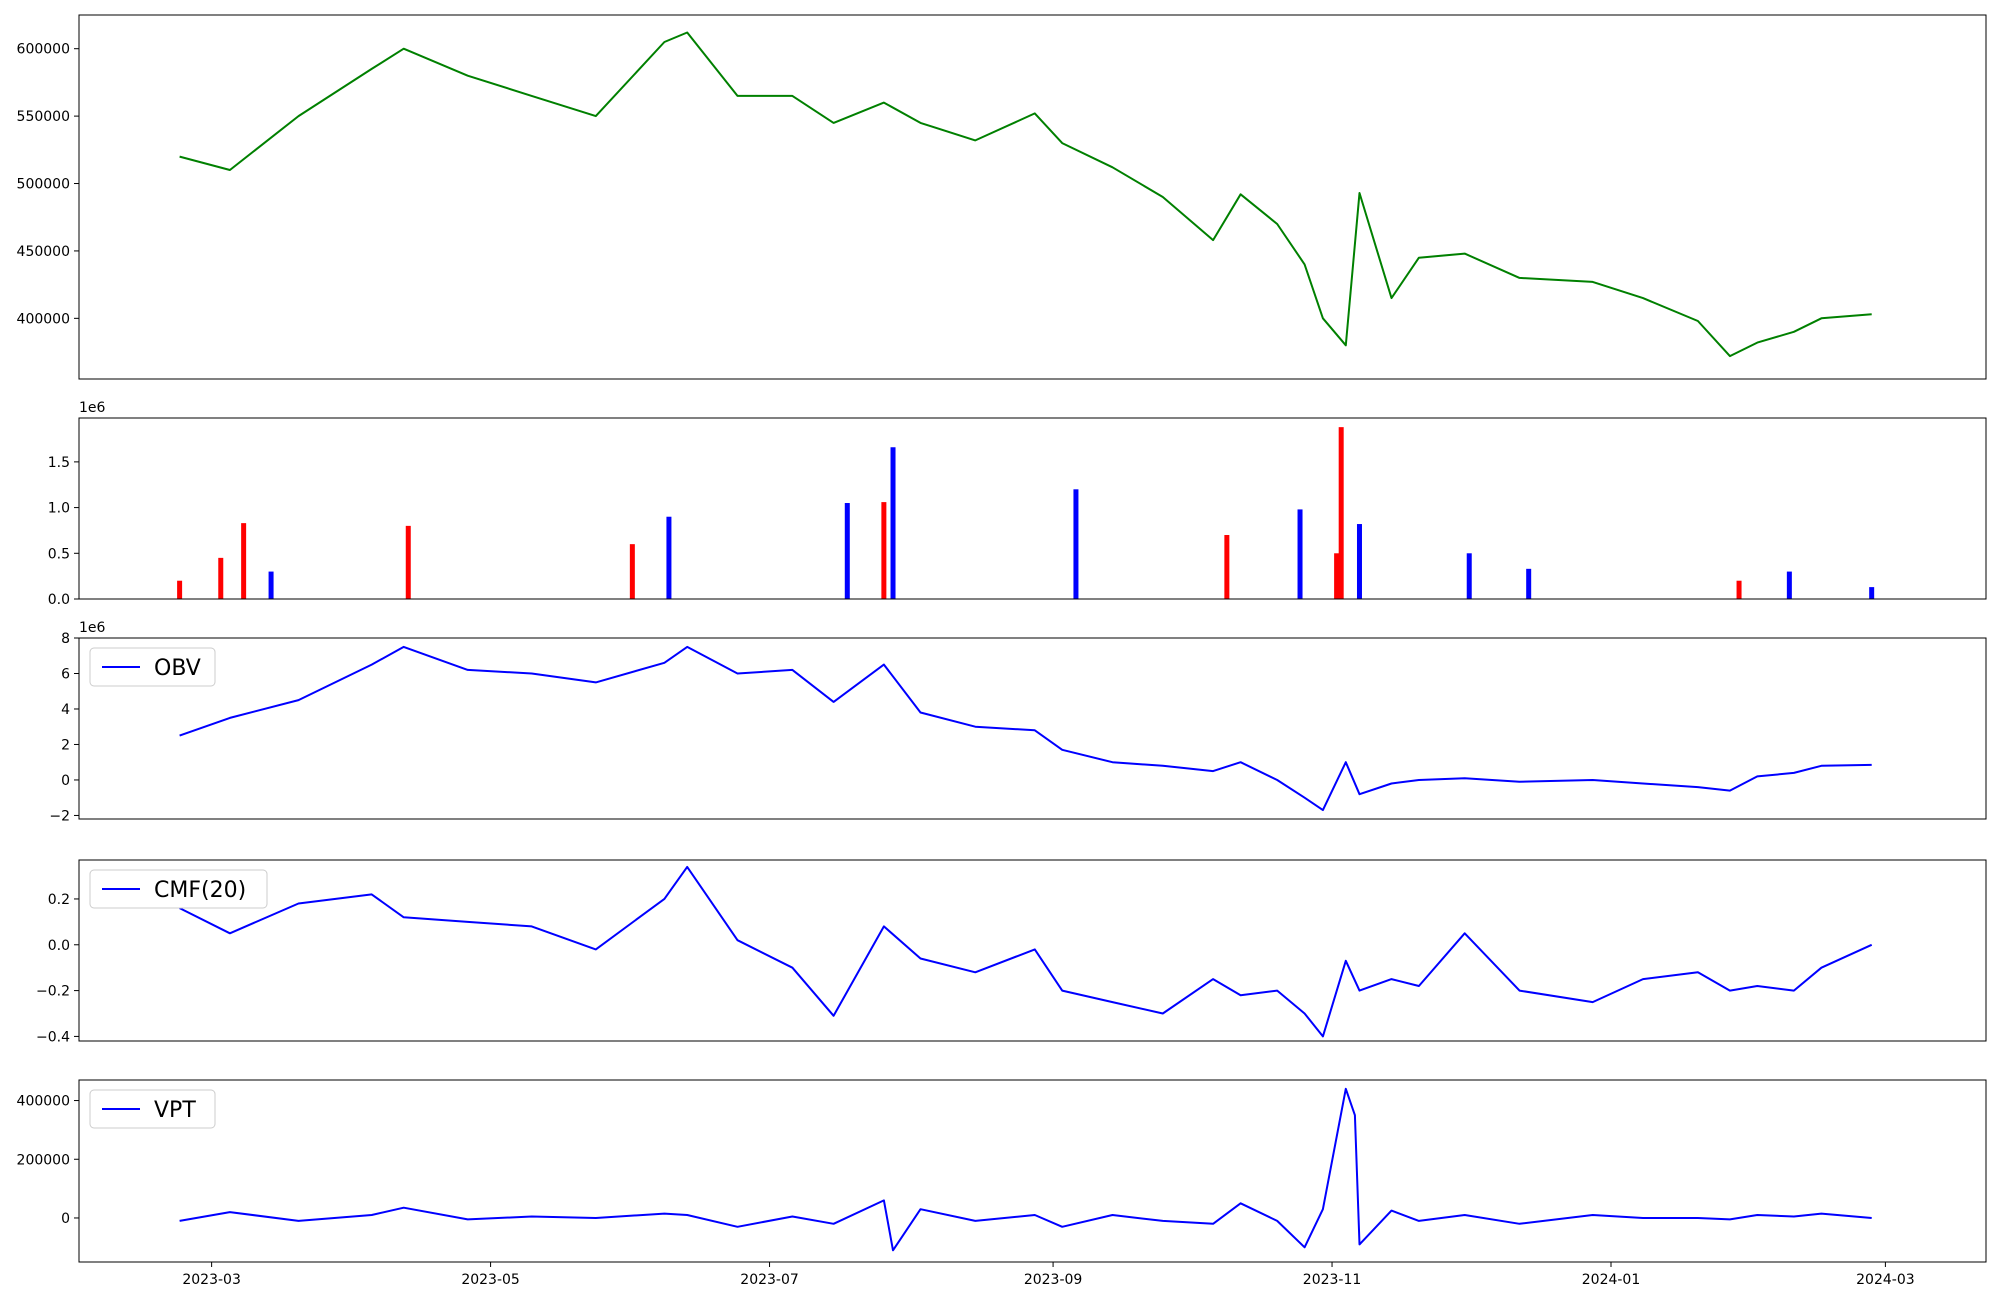 Image resolution: width=2000 pixels, height=1300 pixels. Describe the element at coordinates (59, 816) in the screenshot. I see `y-tick-label: −2` at that location.